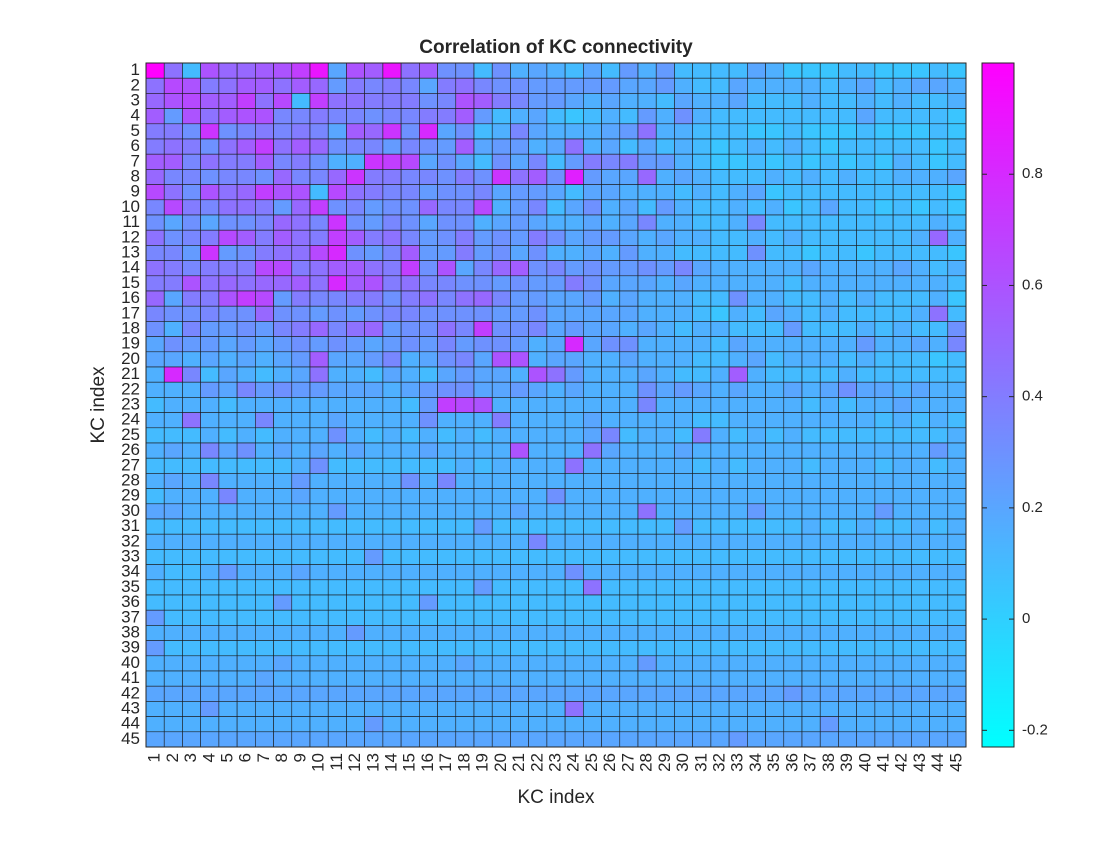 This screenshot has height=845, width=1120. I want to click on x-tick-label: 41, so click(882, 762).